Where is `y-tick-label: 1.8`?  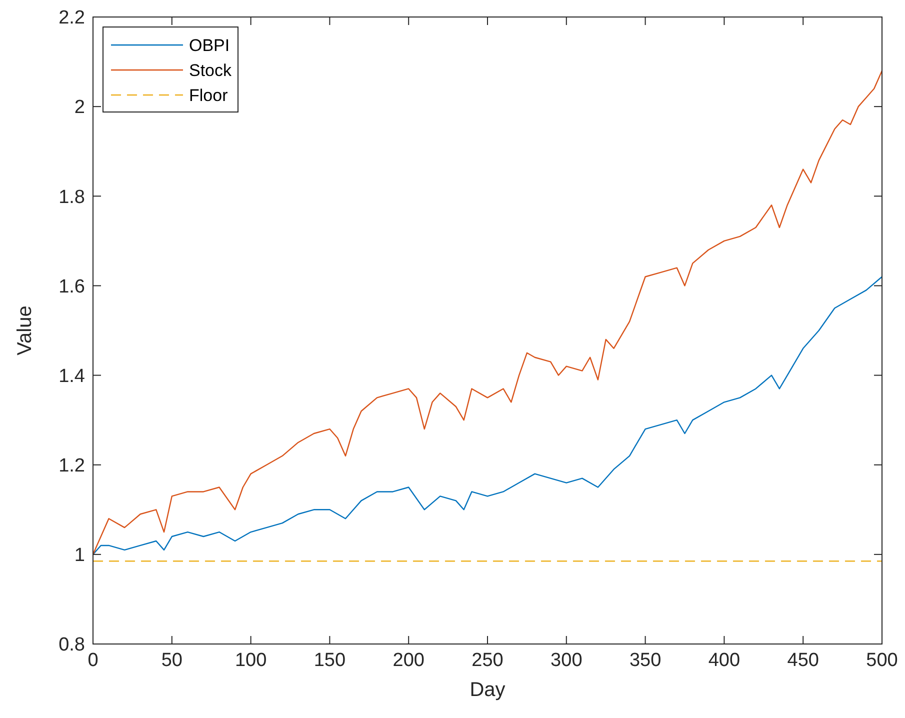 y-tick-label: 1.8 is located at coordinates (71, 197).